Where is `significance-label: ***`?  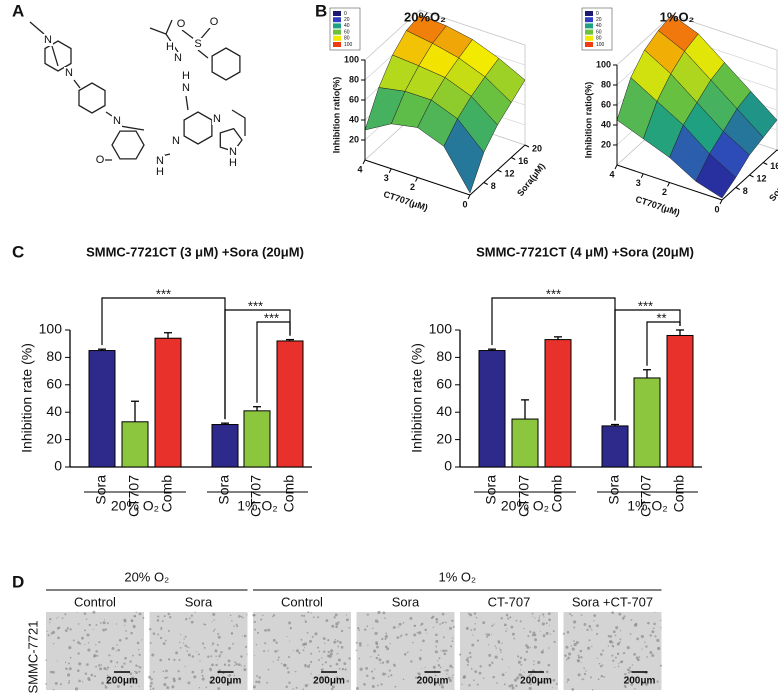 significance-label: *** is located at coordinates (271, 317).